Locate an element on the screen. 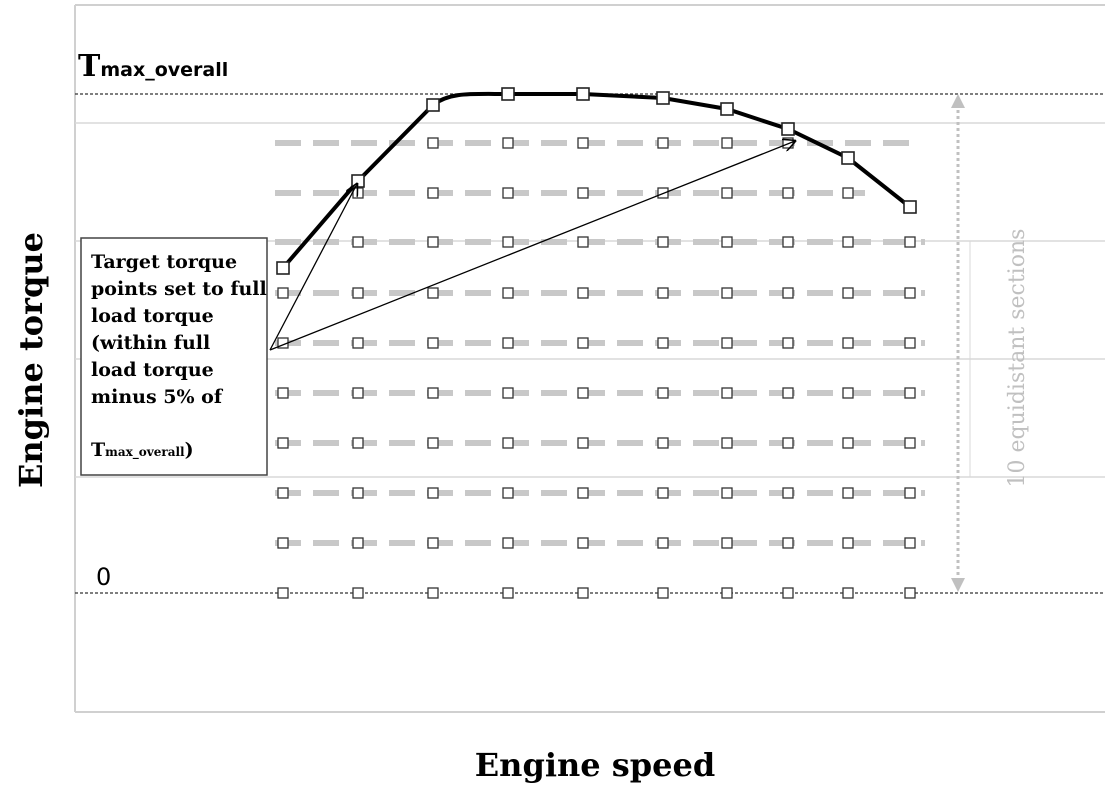 Image resolution: width=1105 pixels, height=787 pixels. annotation-line-4: (within full is located at coordinates (150, 343).